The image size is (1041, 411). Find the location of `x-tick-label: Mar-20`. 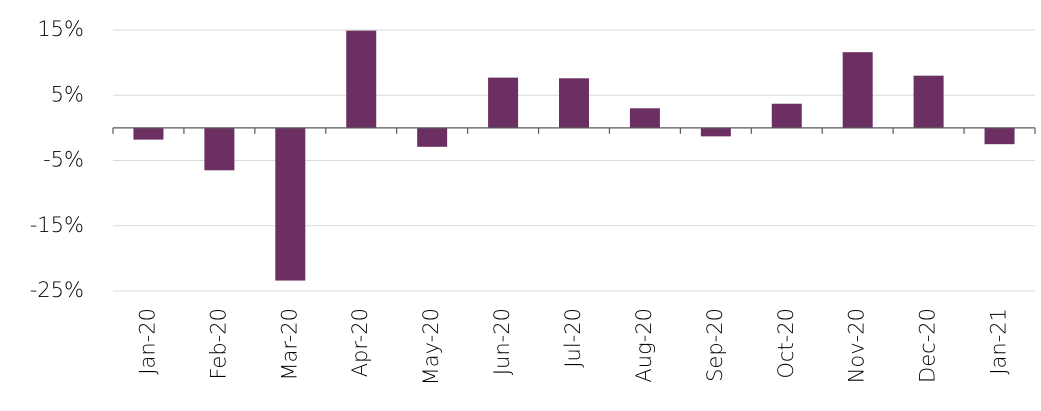

x-tick-label: Mar-20 is located at coordinates (289, 344).